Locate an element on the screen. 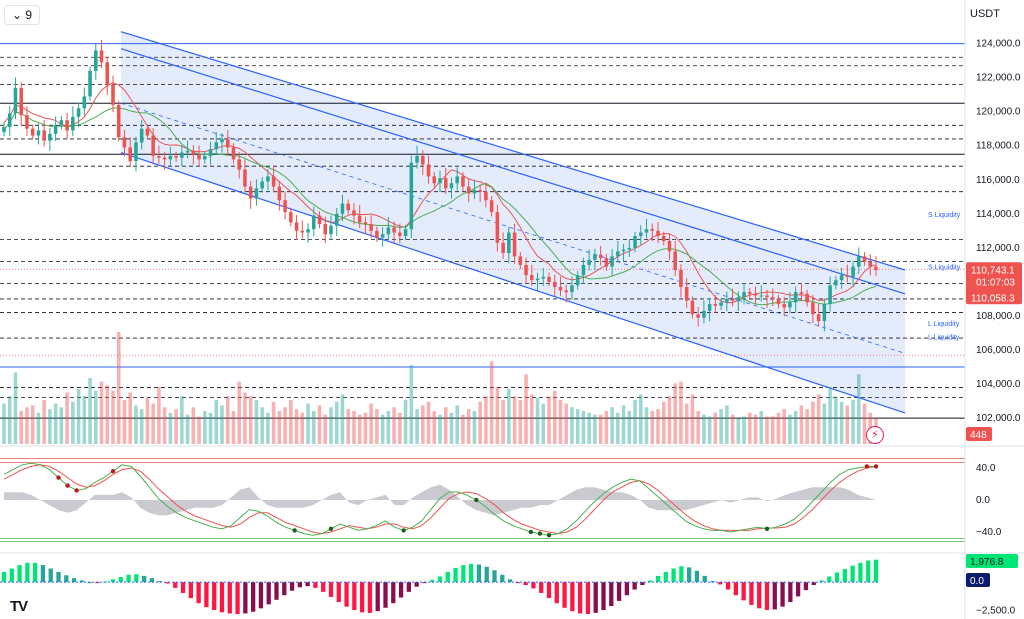  cross-marker is located at coordinates (331, 528).